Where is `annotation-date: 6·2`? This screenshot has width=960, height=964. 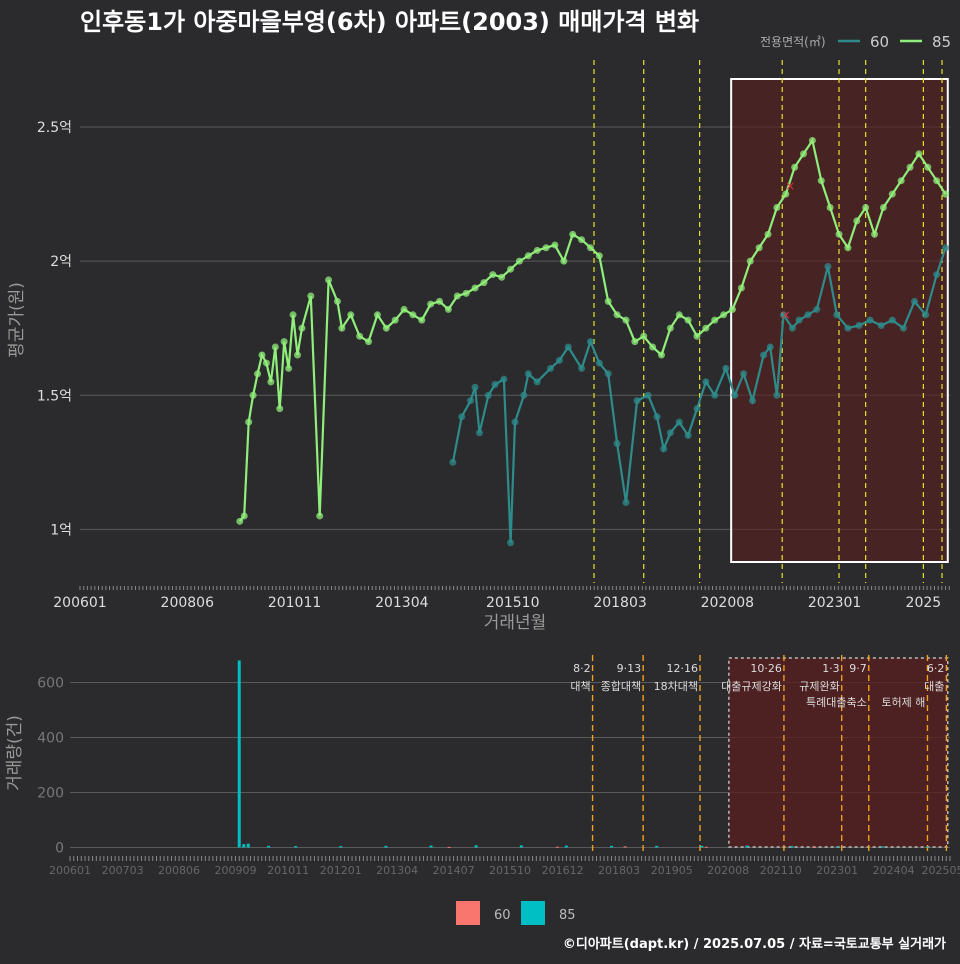
annotation-date: 6·2 is located at coordinates (936, 668).